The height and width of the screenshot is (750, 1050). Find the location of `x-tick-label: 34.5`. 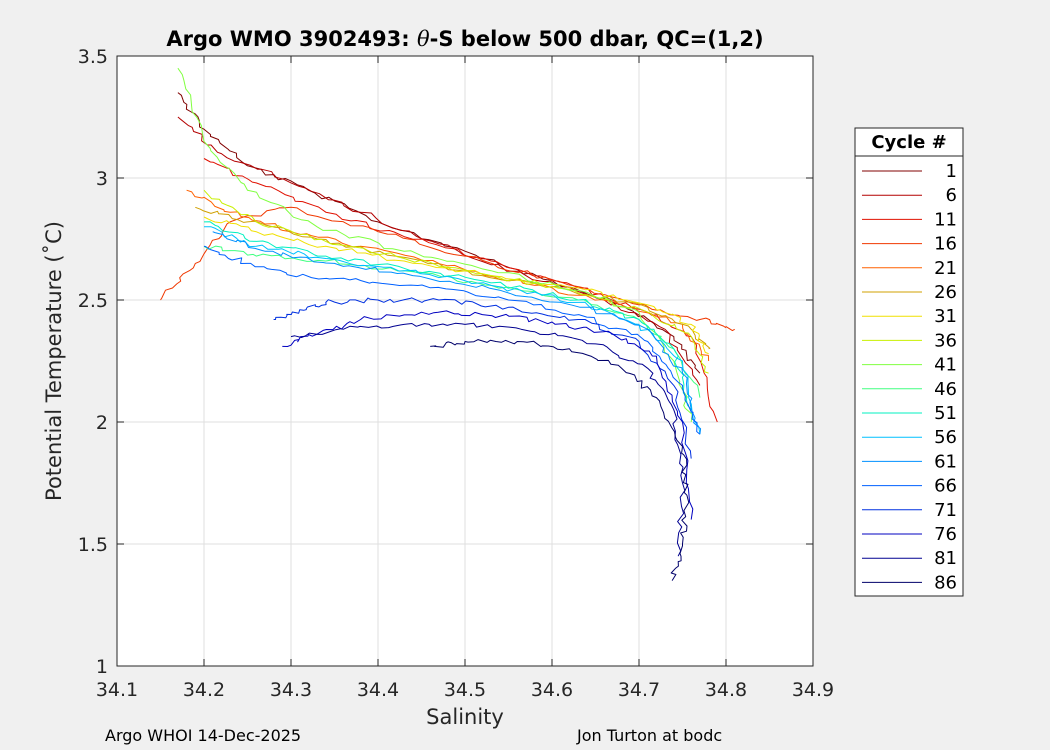

x-tick-label: 34.5 is located at coordinates (465, 690).